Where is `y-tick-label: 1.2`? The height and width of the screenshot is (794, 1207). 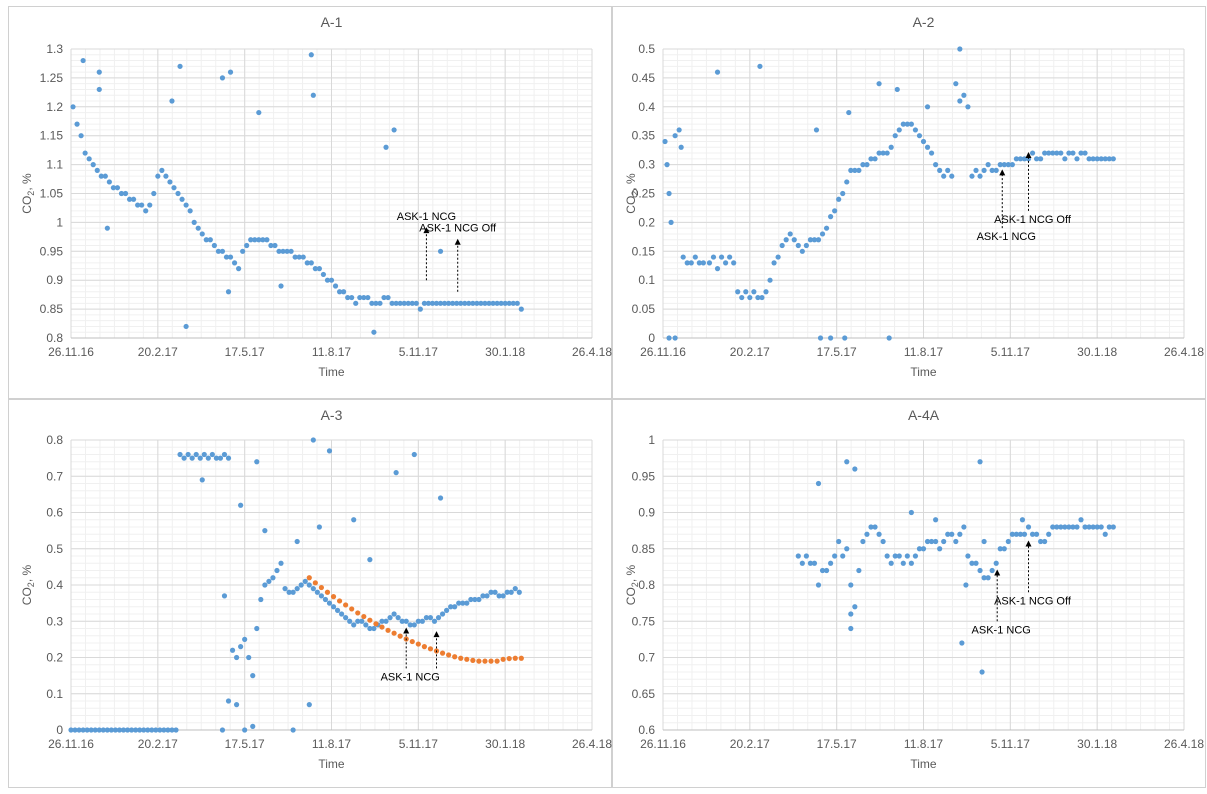
y-tick-label: 1.2 is located at coordinates (54, 107).